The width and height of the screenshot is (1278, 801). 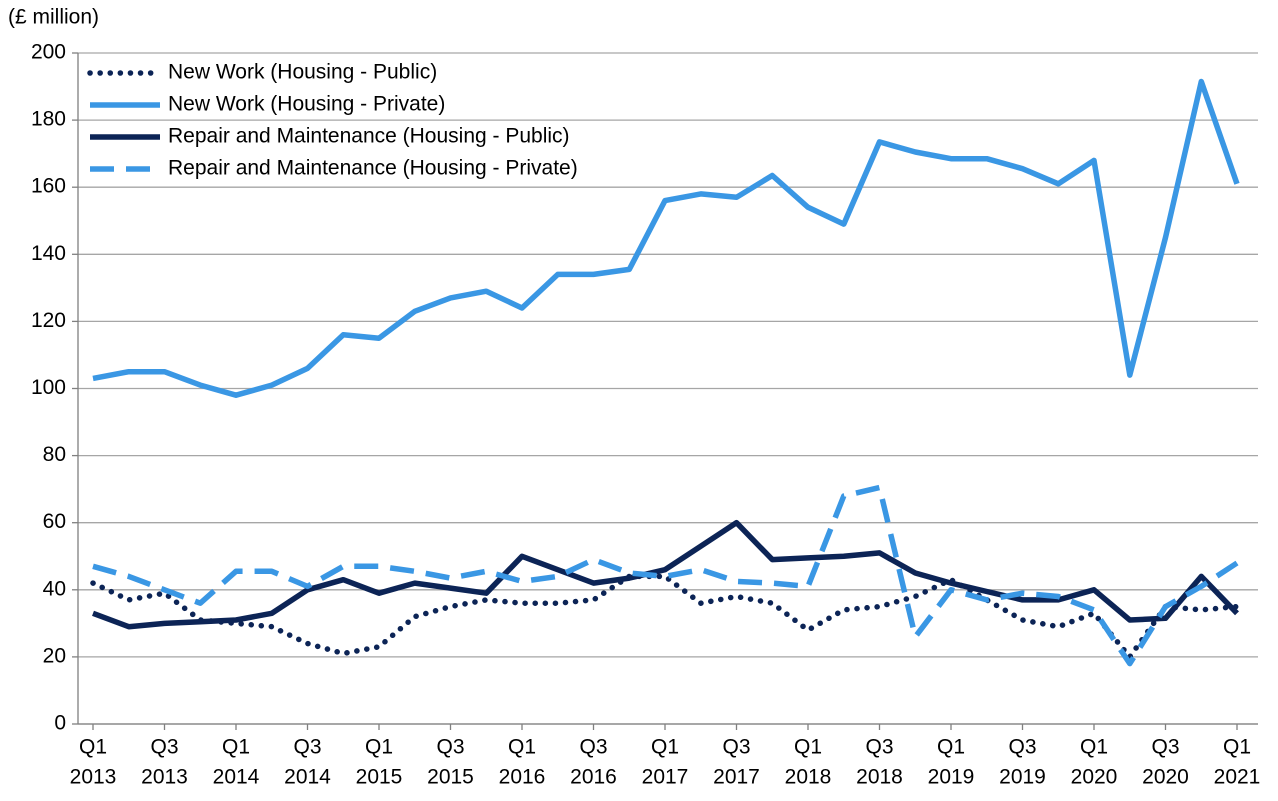 What do you see at coordinates (1237, 777) in the screenshot?
I see `x-tick-label: 2021` at bounding box center [1237, 777].